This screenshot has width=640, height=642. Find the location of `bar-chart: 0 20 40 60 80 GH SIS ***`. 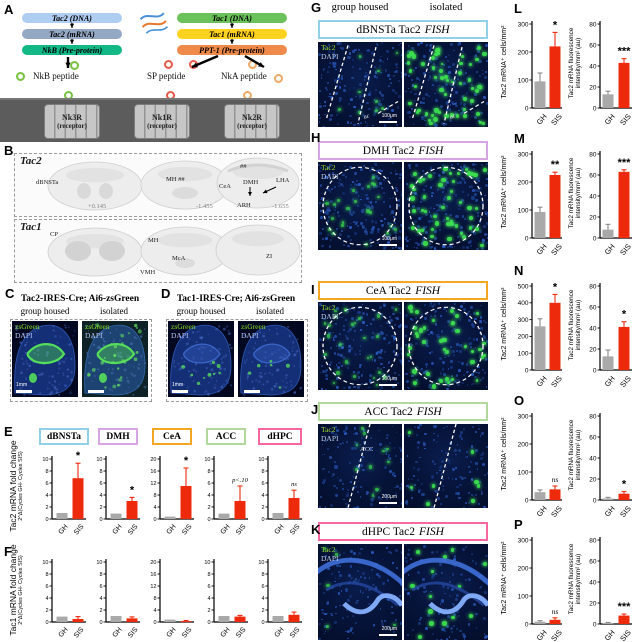

bar-chart: 0 20 40 60 80 GH SIS *** is located at coordinates (613, 71).